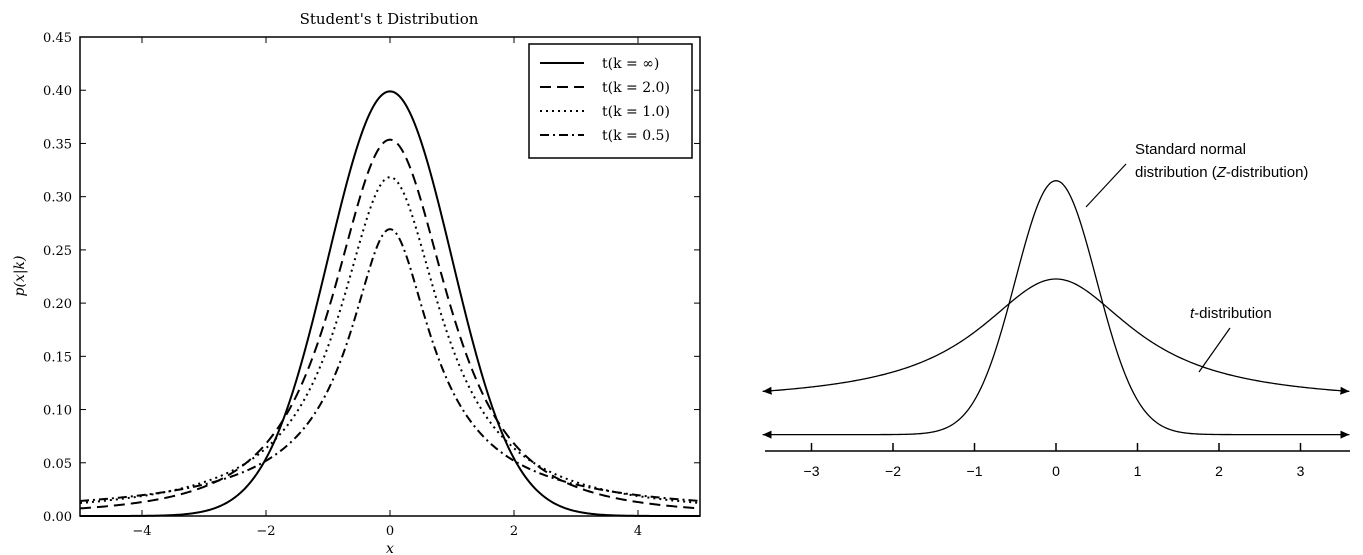 The height and width of the screenshot is (555, 1363). Describe the element at coordinates (20, 276) in the screenshot. I see `y-axis-label: p(x|k)` at that location.